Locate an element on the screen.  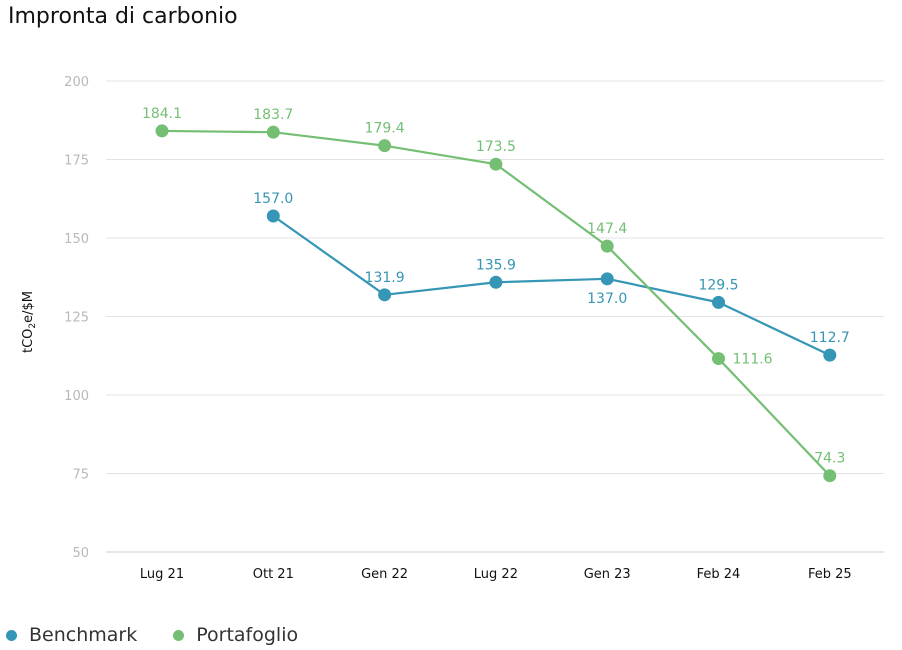
legend-item-benchmark: Benchmark is located at coordinates (71, 635).